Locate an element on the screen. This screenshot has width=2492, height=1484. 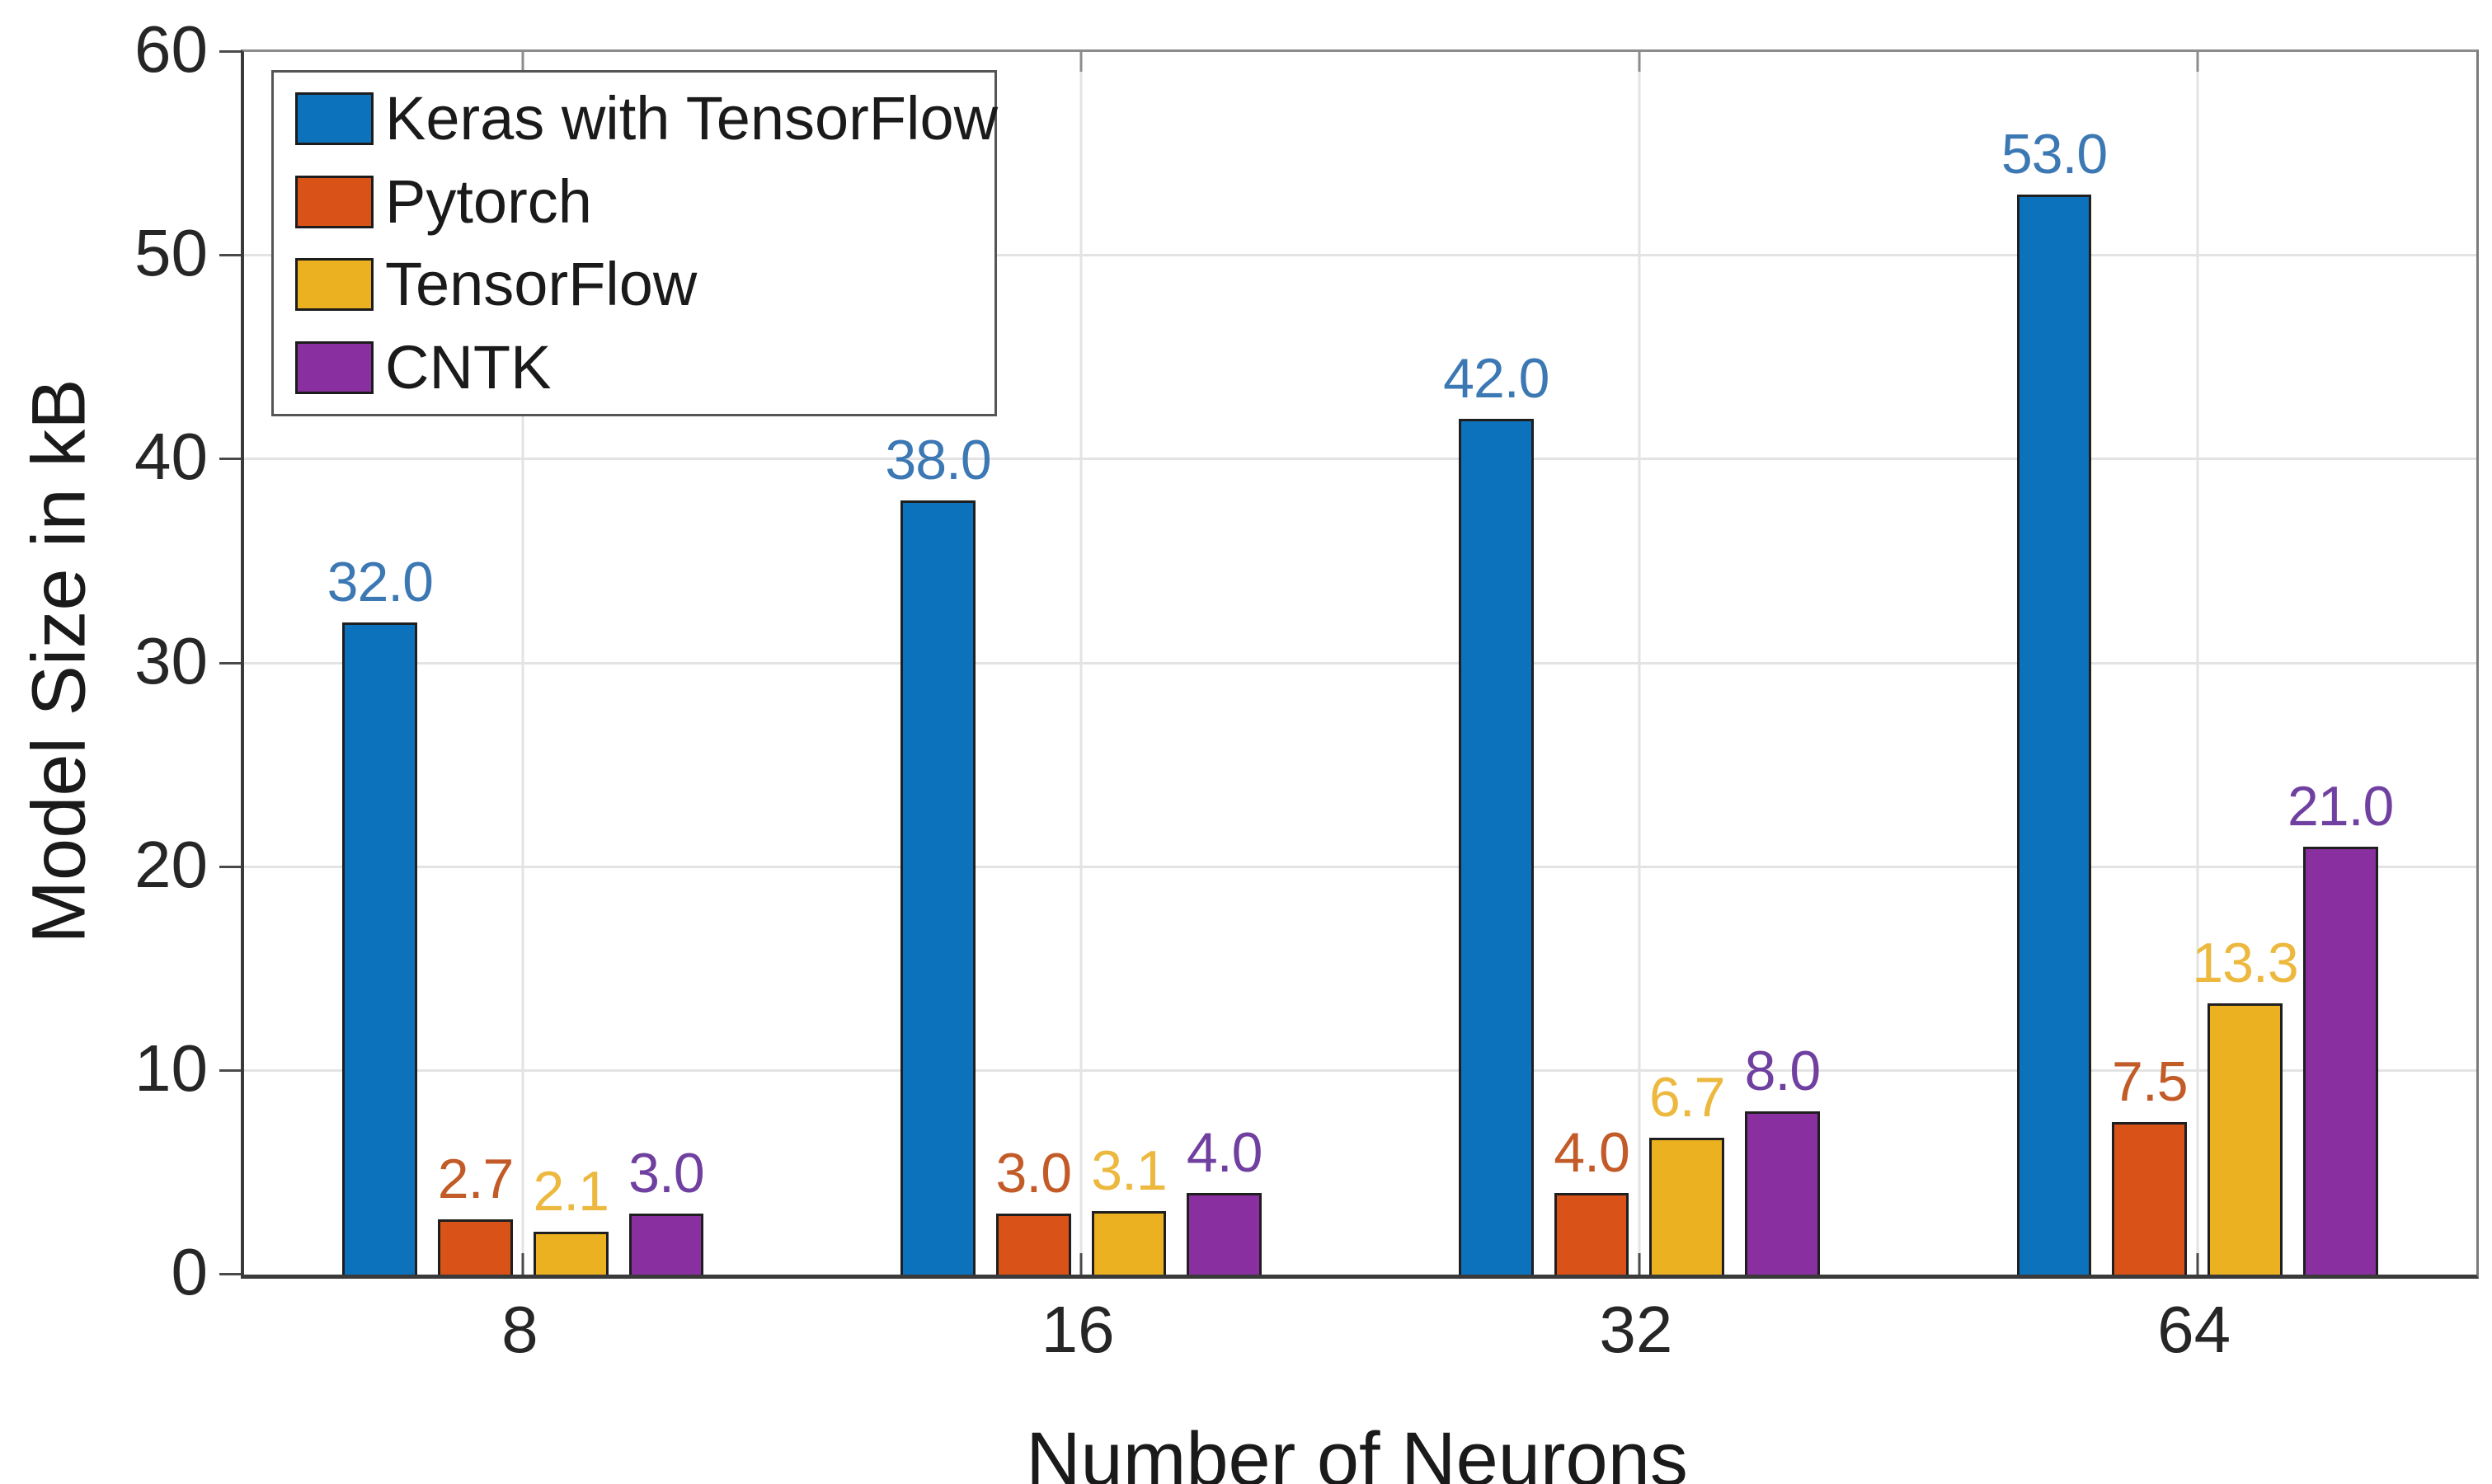
bar-tensorflow: 3.1 is located at coordinates (1129, 1209).